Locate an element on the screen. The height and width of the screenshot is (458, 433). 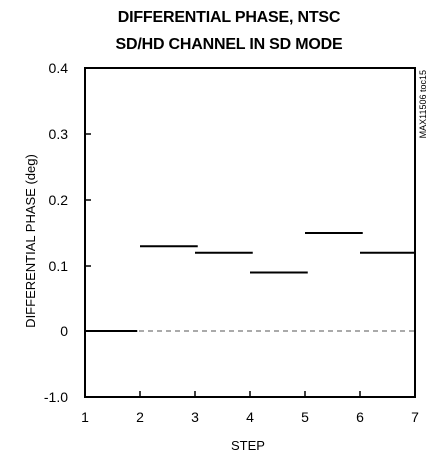
x-tick-label: 7 is located at coordinates (415, 417).